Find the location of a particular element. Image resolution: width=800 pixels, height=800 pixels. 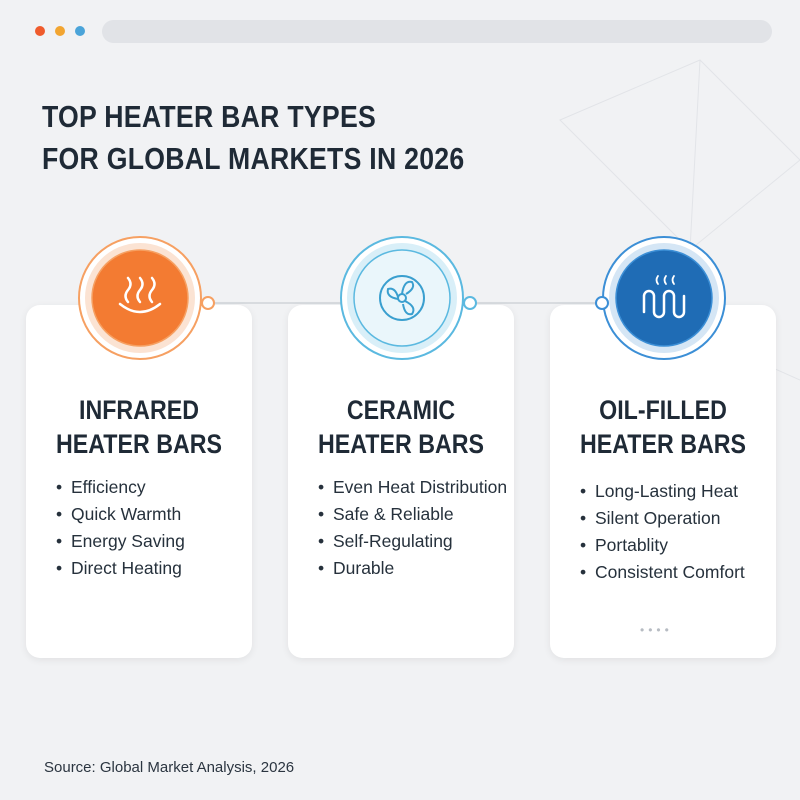

feature: Silent Operation is located at coordinates (650, 518).